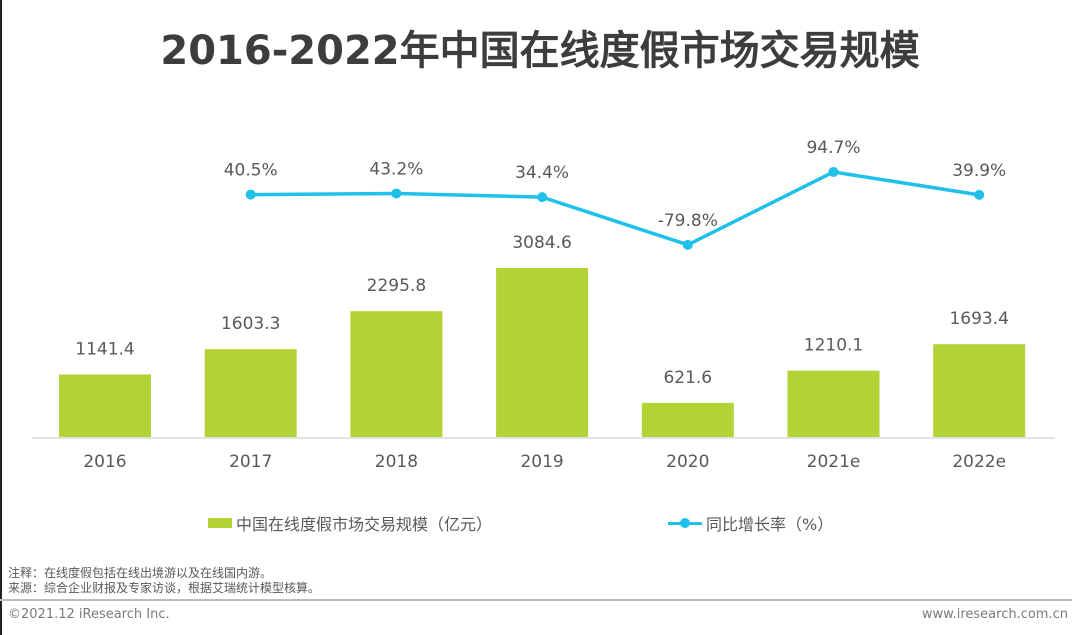 The height and width of the screenshot is (635, 1080). I want to click on bar-value-label-2019: 3084.6, so click(541, 243).